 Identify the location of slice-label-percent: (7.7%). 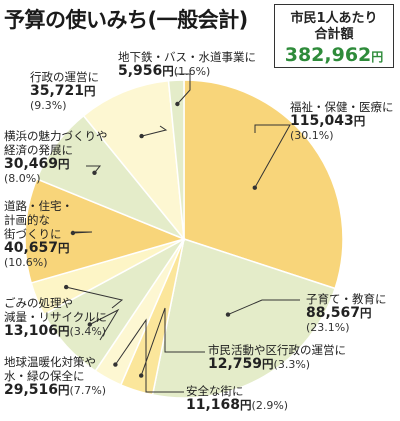
(88, 390).